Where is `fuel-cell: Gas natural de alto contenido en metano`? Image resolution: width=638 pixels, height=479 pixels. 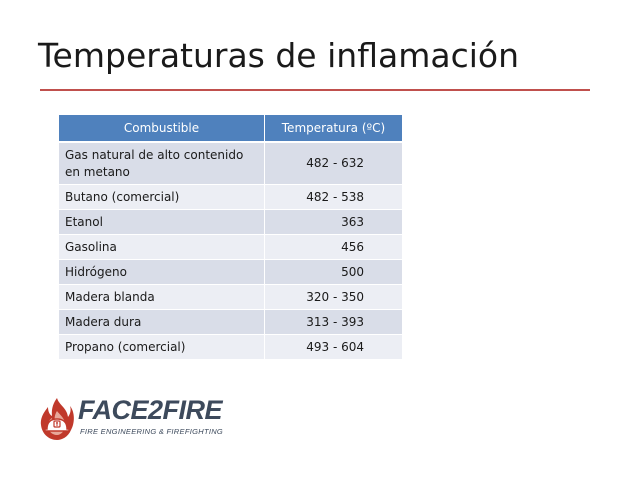 fuel-cell: Gas natural de alto contenido en metano is located at coordinates (161, 164).